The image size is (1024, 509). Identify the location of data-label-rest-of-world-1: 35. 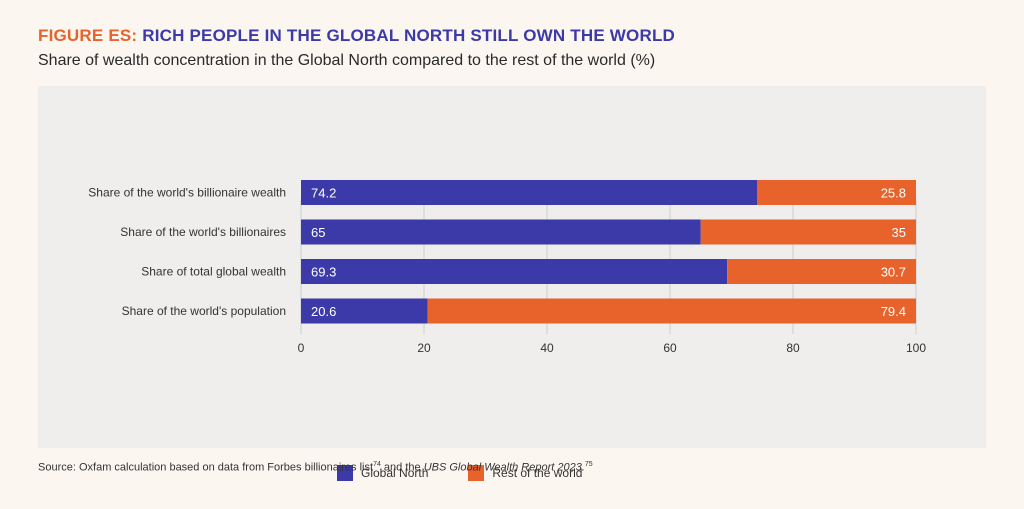
(899, 232).